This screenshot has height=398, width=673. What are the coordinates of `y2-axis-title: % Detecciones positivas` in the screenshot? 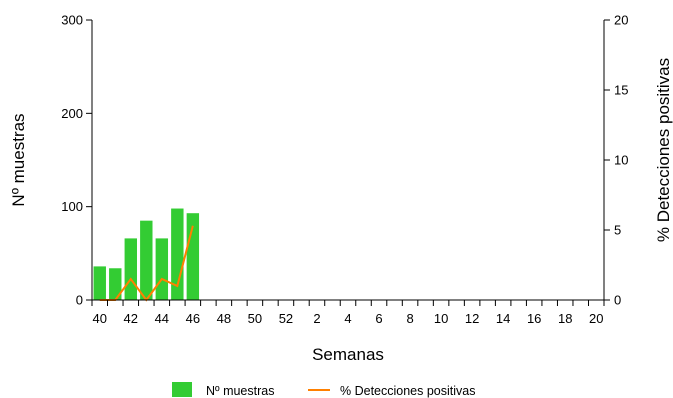 It's located at (663, 150).